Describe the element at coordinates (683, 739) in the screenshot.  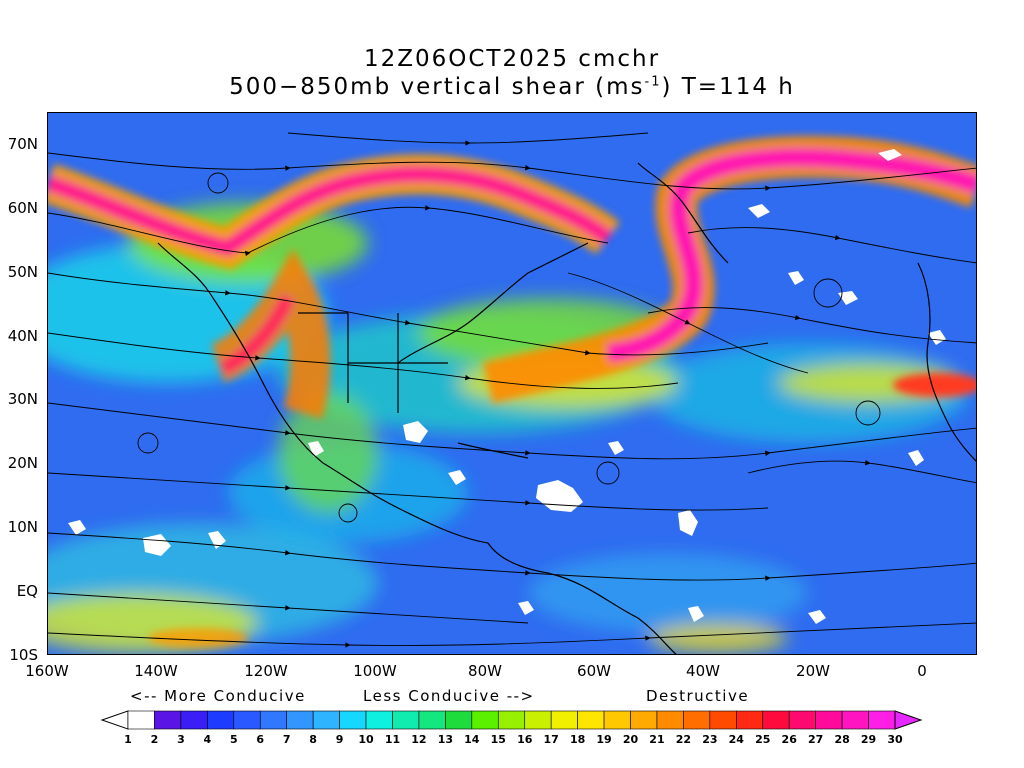
I see `colorbar-label: 22` at that location.